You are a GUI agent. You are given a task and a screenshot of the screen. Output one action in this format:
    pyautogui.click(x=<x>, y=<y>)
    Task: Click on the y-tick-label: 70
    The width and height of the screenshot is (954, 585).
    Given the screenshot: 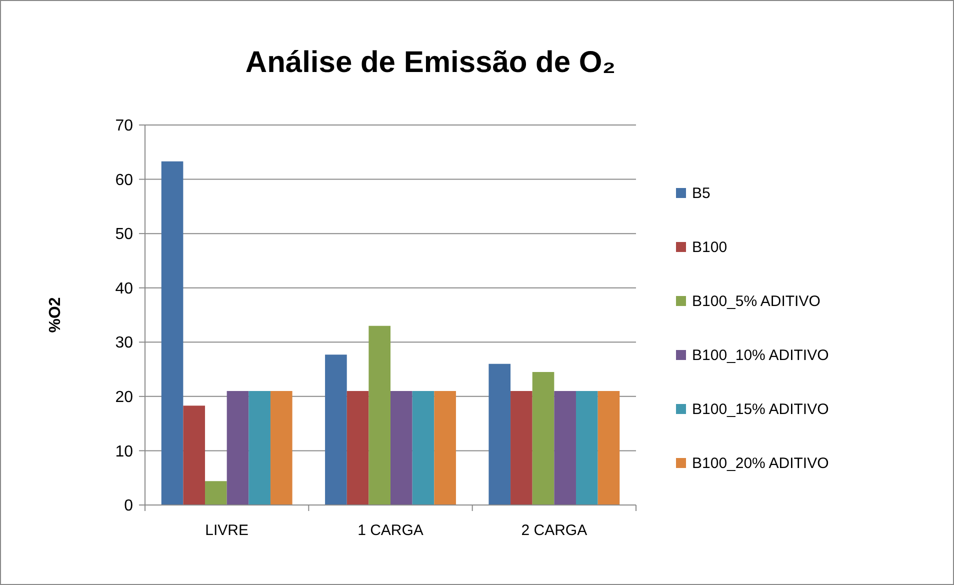 What is the action you would take?
    pyautogui.click(x=124, y=126)
    